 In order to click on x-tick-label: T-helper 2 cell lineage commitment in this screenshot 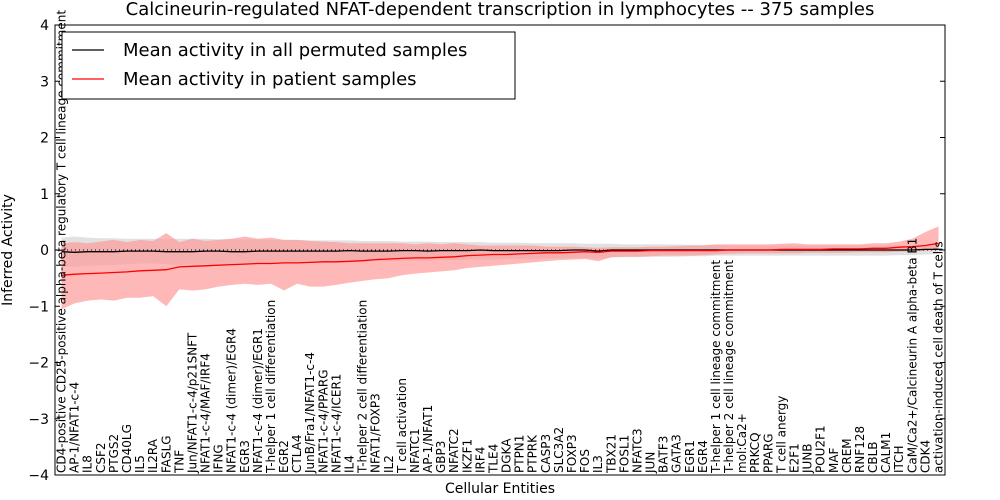, I will do `click(729, 367)`.